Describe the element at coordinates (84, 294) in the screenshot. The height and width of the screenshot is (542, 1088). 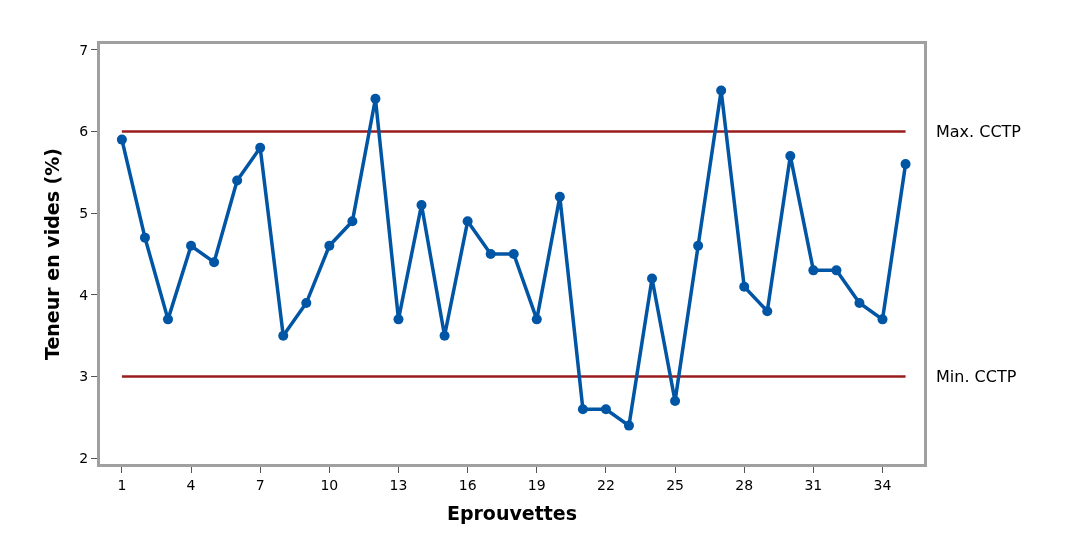
I see `y-tick-label: 4` at that location.